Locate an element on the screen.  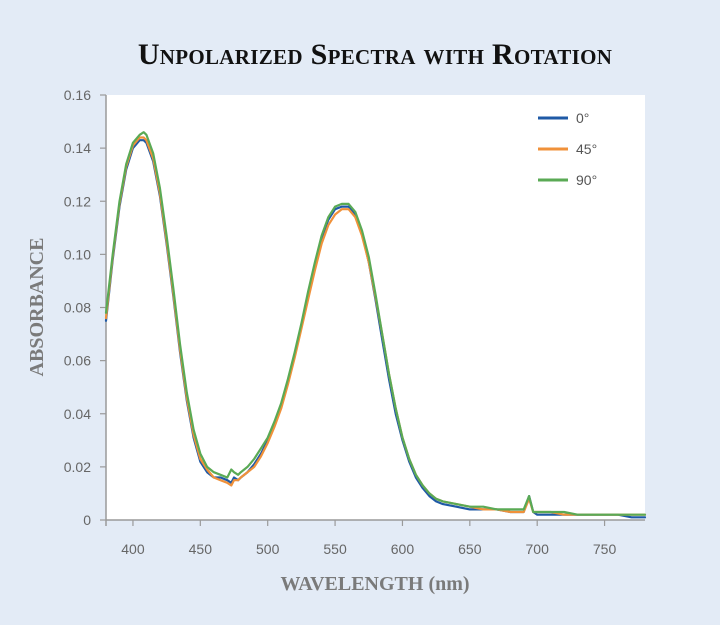
y-tick-label: 0.10 is located at coordinates (77, 254).